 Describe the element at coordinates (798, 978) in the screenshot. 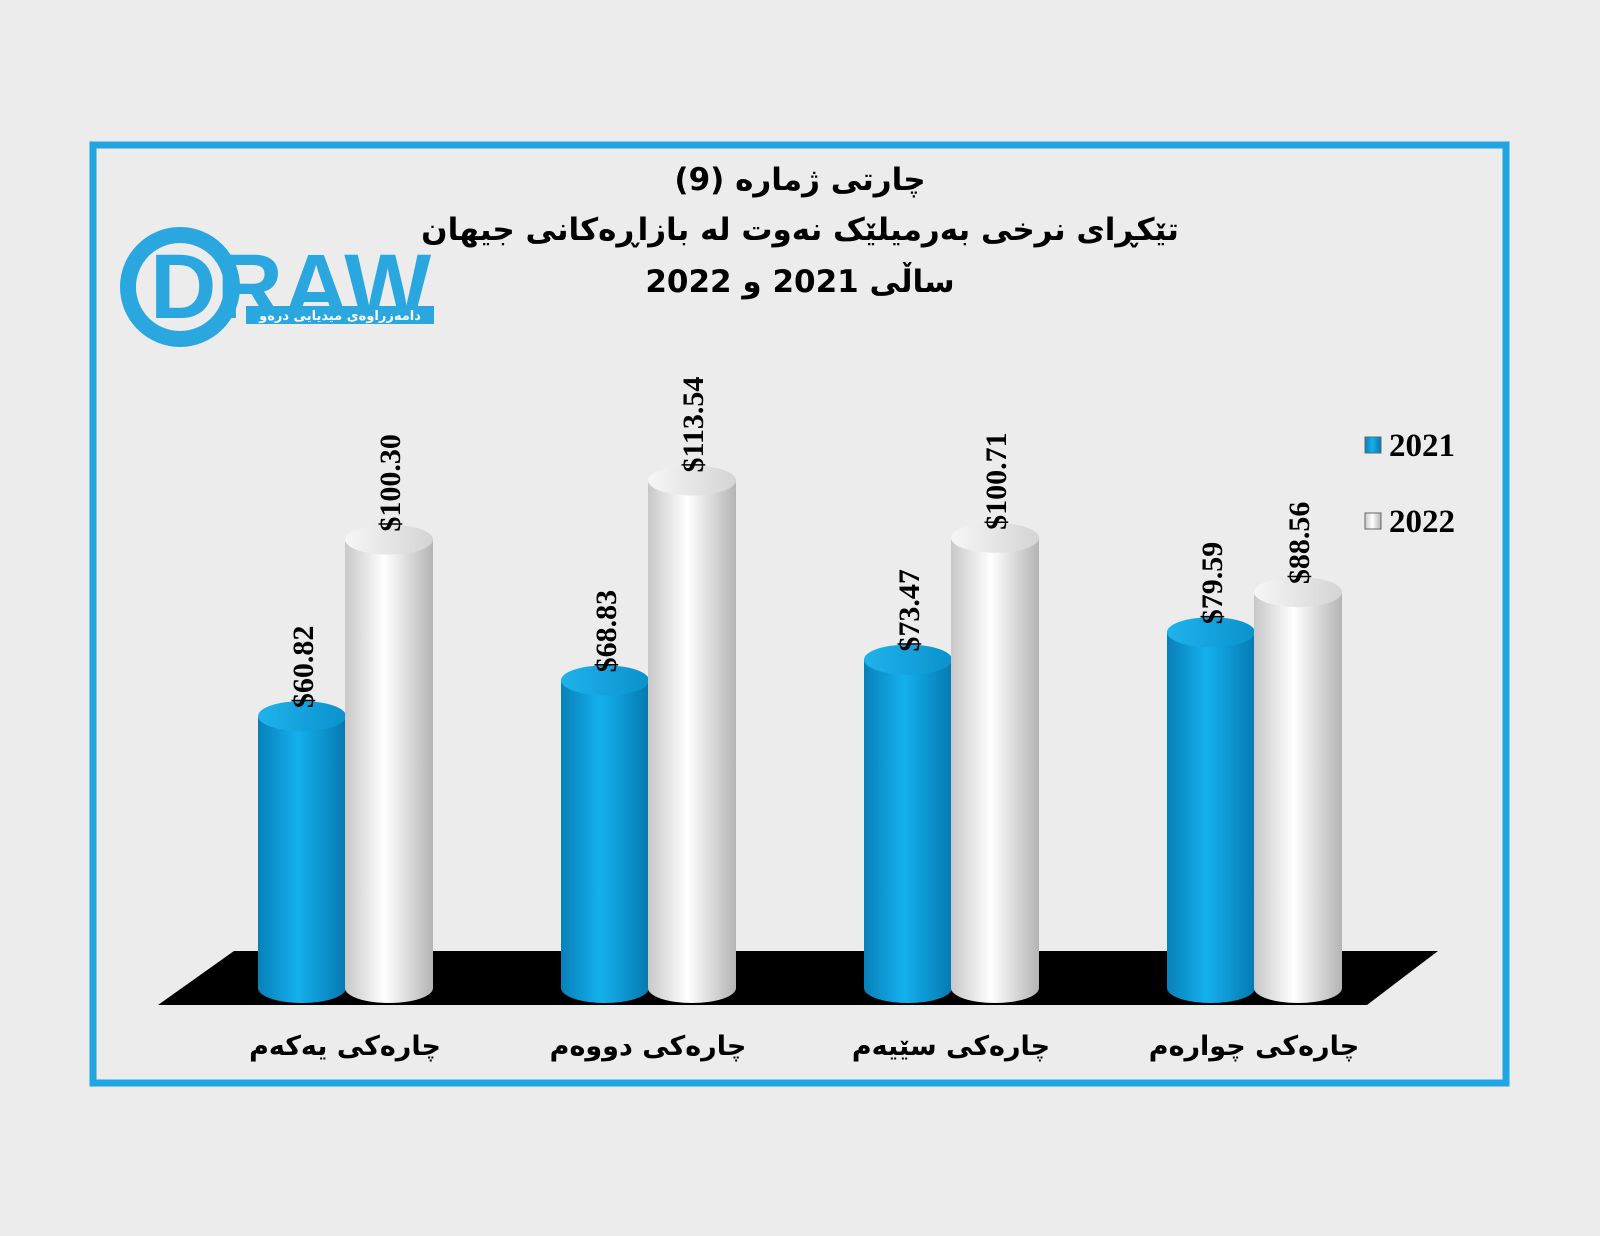

I see `floor` at that location.